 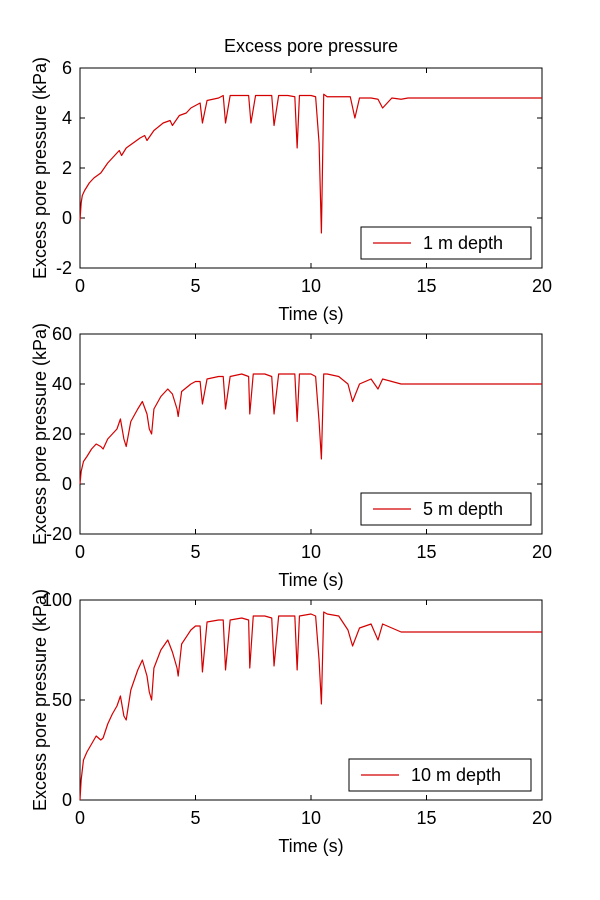 I want to click on y-tick-label: 20, so click(x=62, y=434).